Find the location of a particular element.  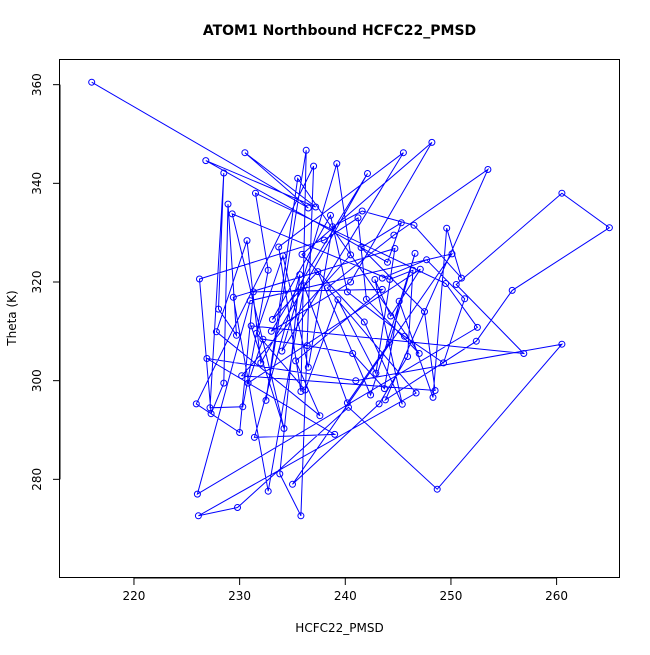

y-tick-label: 340 is located at coordinates (37, 183).